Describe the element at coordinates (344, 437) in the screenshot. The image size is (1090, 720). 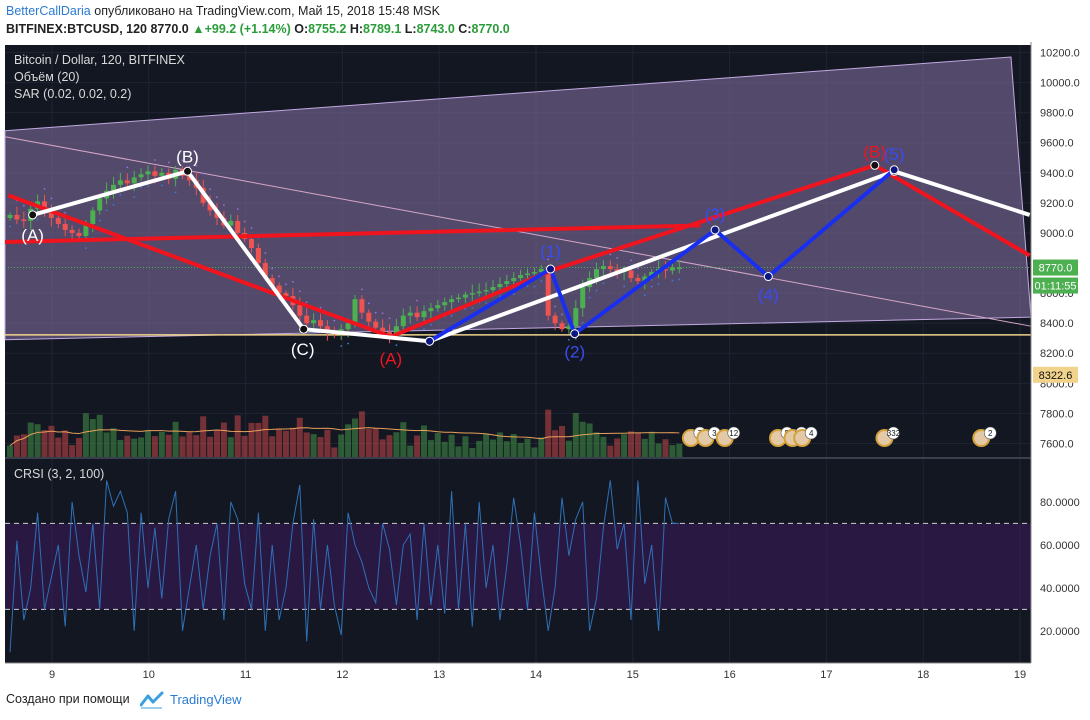
I see `volume-ma-line` at that location.